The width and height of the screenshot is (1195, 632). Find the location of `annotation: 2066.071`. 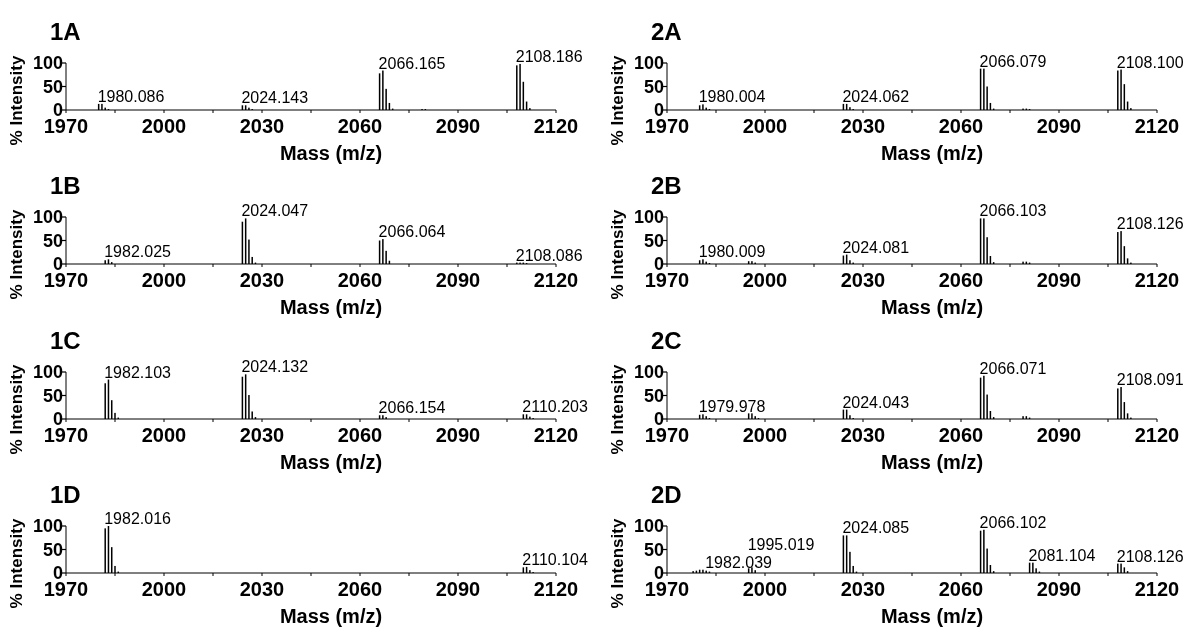

annotation: 2066.071 is located at coordinates (1013, 368).